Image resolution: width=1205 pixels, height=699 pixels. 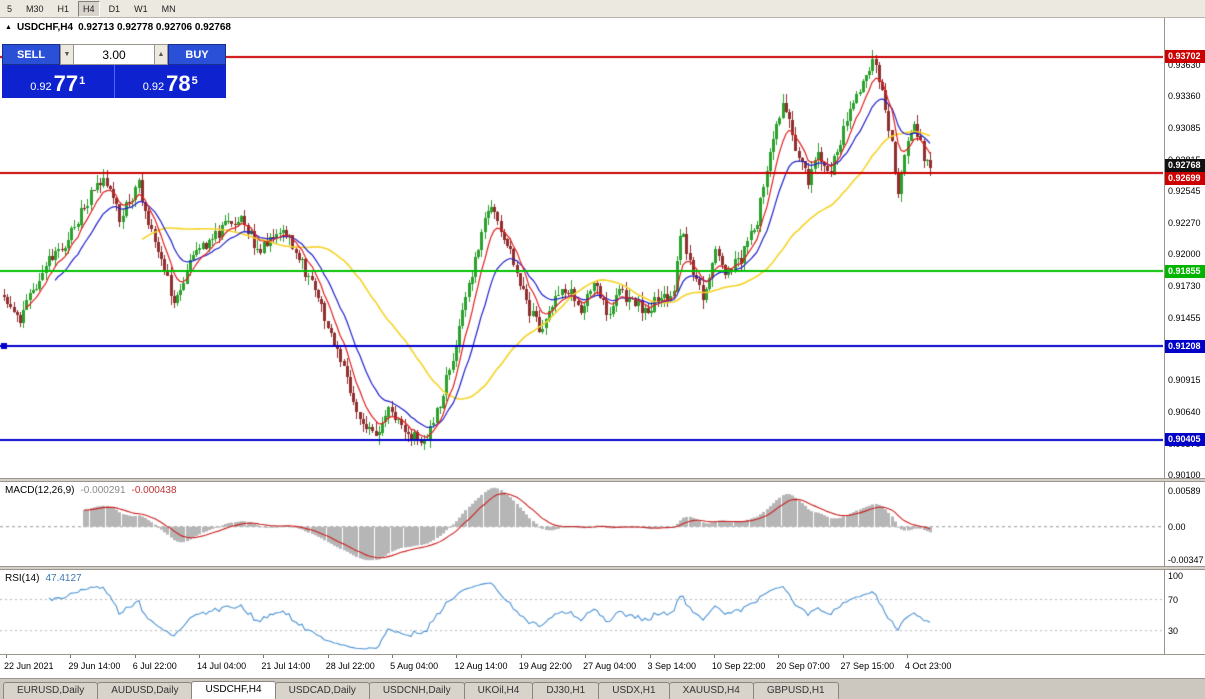 I want to click on macd-axis-label: -0.00347, so click(x=1186, y=560).